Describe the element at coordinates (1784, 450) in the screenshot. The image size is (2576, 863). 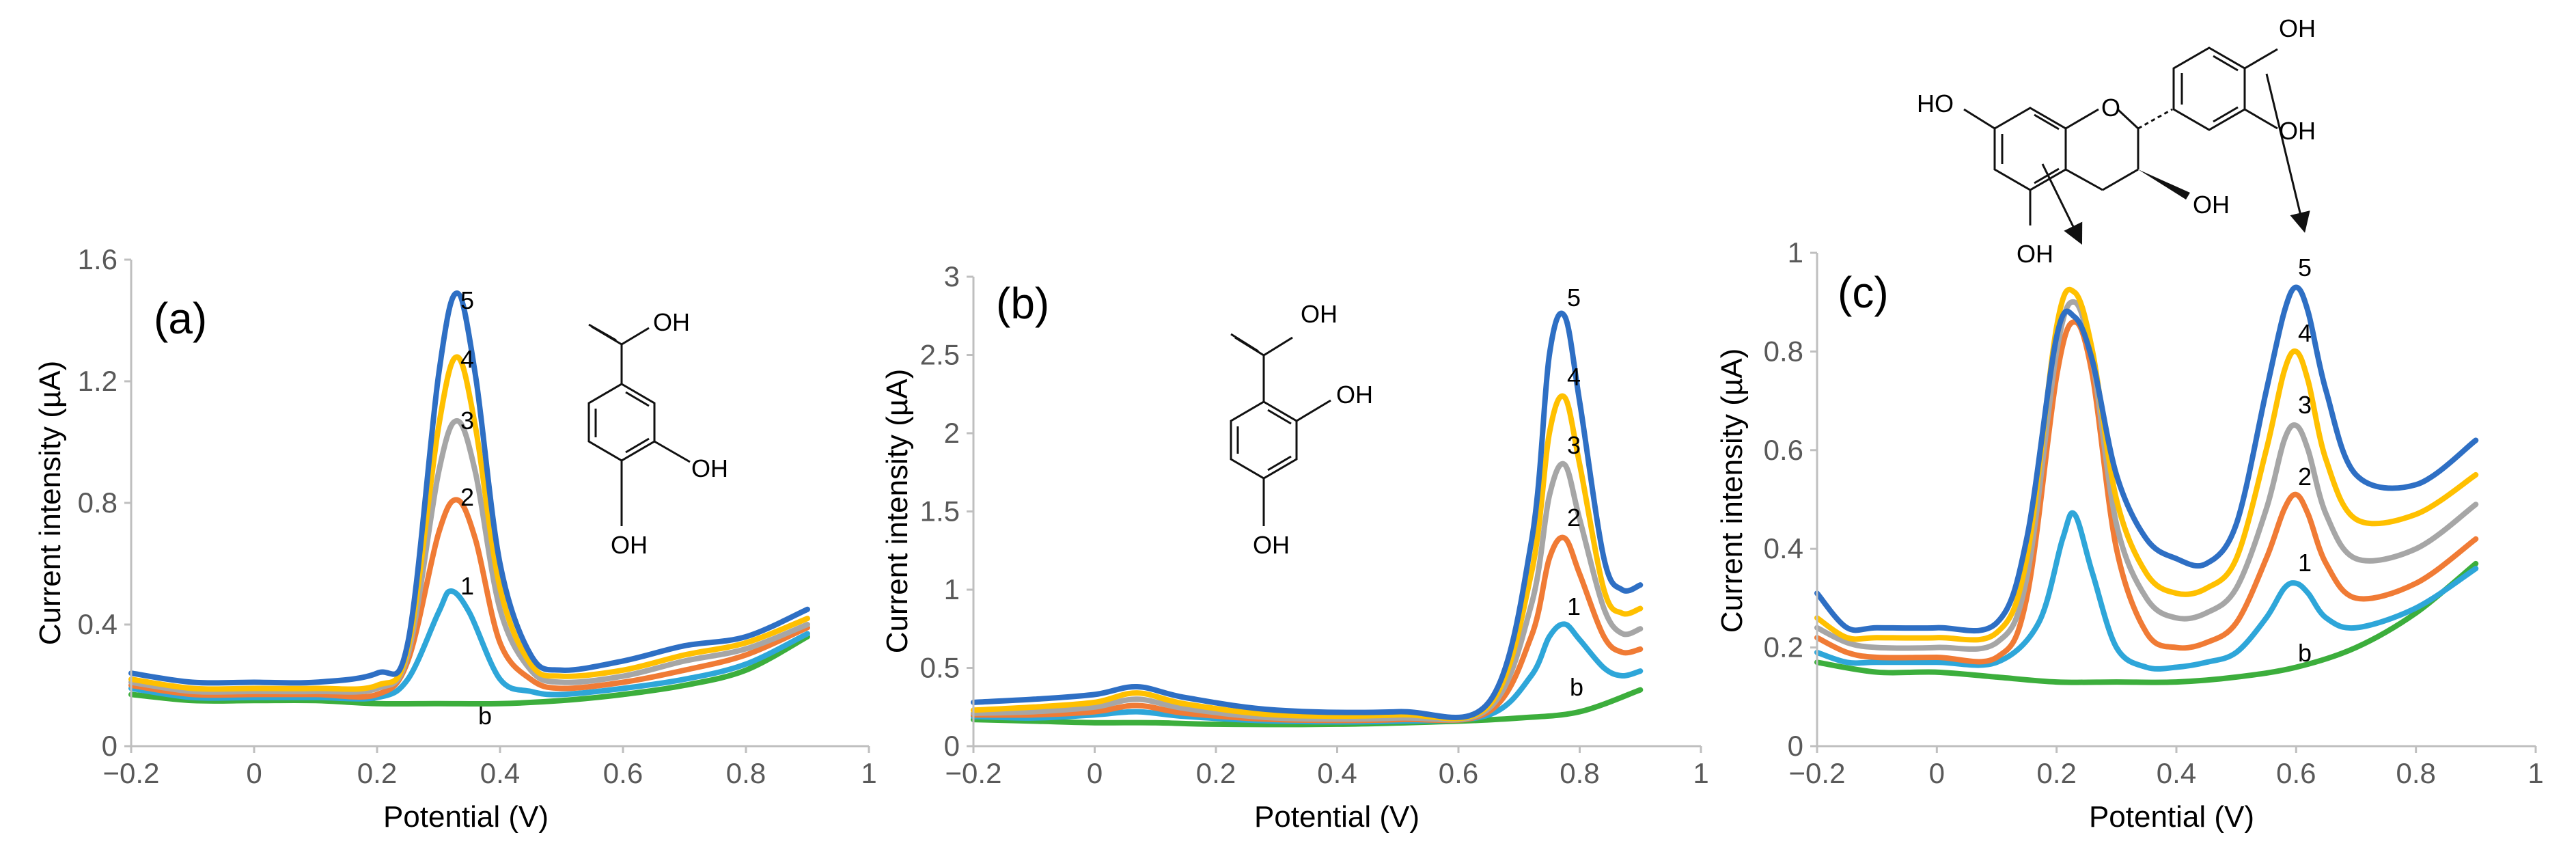
I see `panel-c-y-tick-label: 0.6` at that location.